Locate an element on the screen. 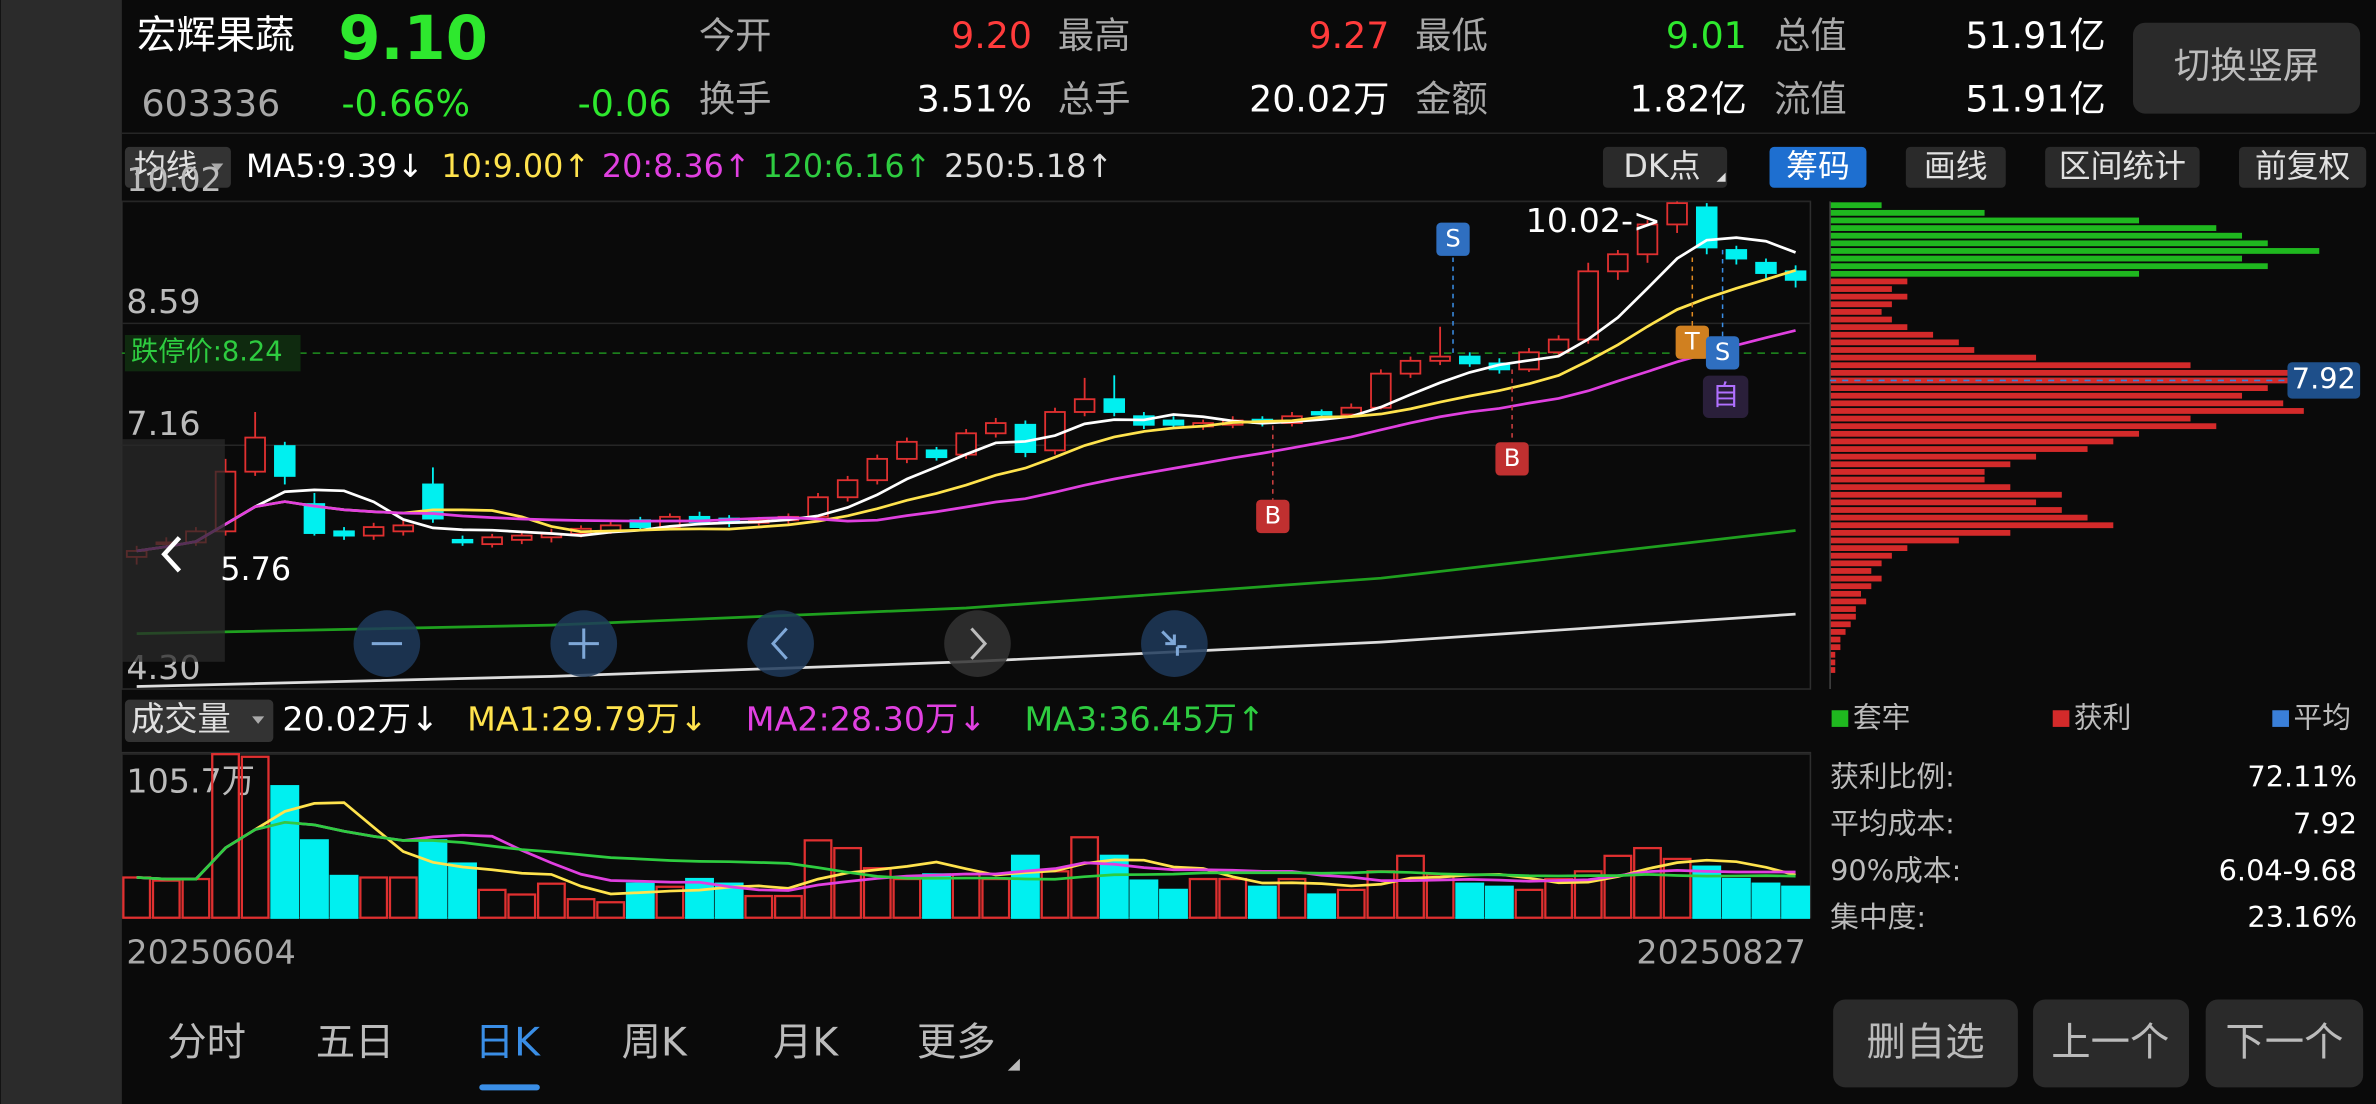 The width and height of the screenshot is (2376, 1104). tab-bg is located at coordinates (2302, 167).